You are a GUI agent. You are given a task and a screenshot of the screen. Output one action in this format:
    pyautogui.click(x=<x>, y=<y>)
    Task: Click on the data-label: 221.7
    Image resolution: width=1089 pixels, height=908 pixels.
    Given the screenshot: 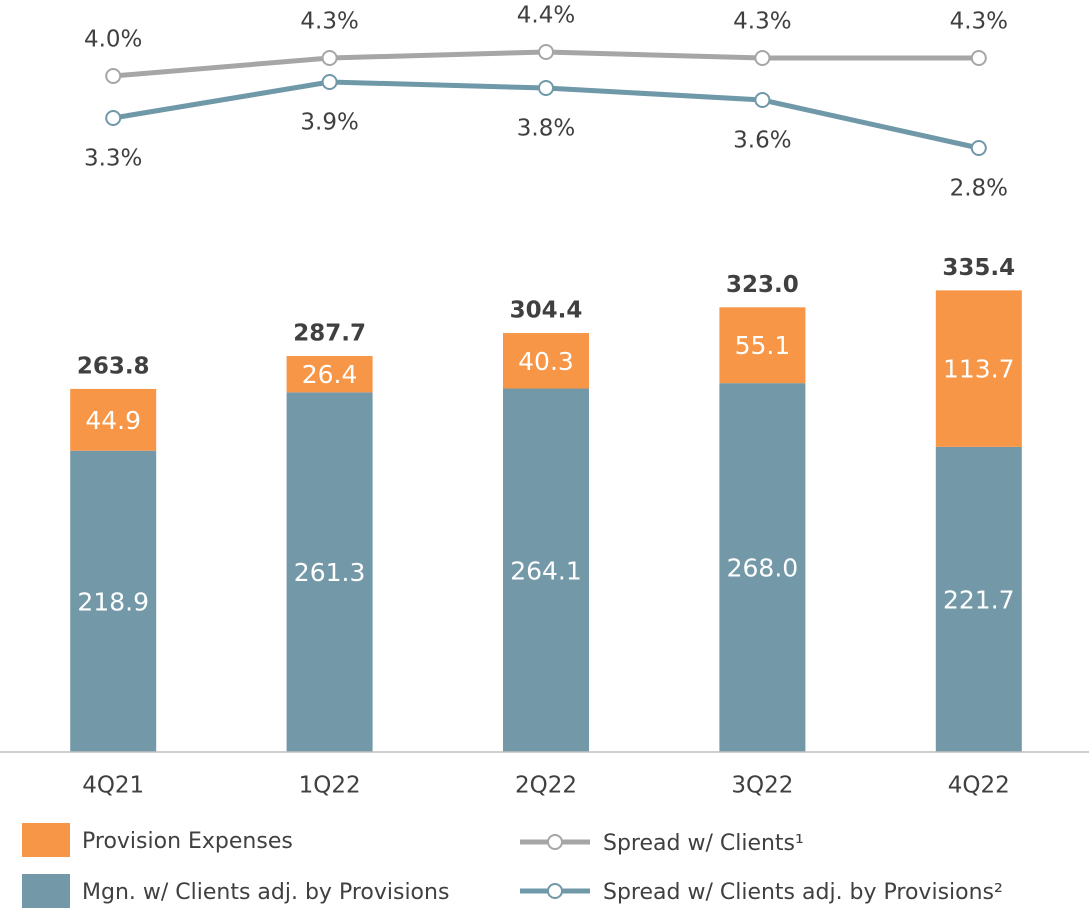 What is the action you would take?
    pyautogui.click(x=979, y=599)
    